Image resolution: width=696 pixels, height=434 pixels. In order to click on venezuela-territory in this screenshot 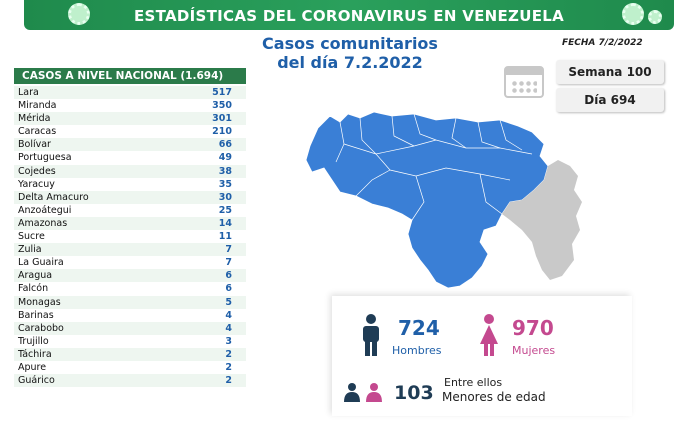, I will do `click(427, 200)`.